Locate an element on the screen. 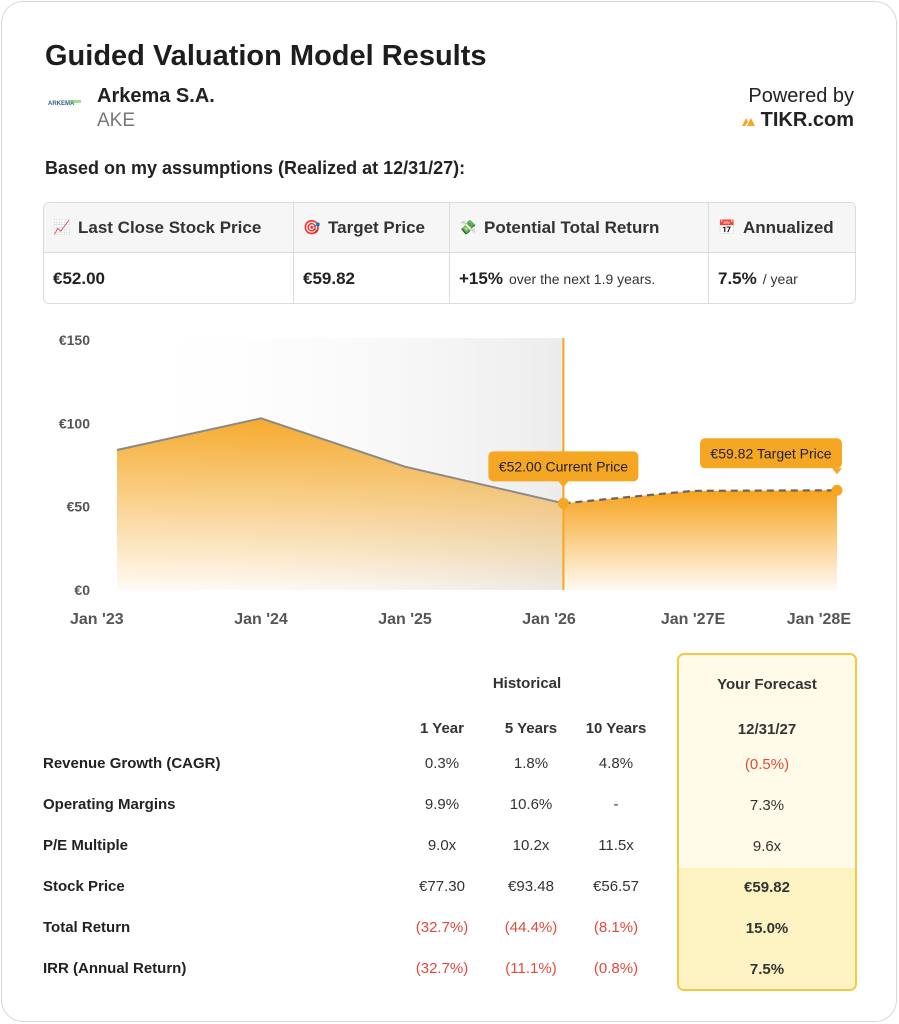  company-ticker: AKE is located at coordinates (116, 120).